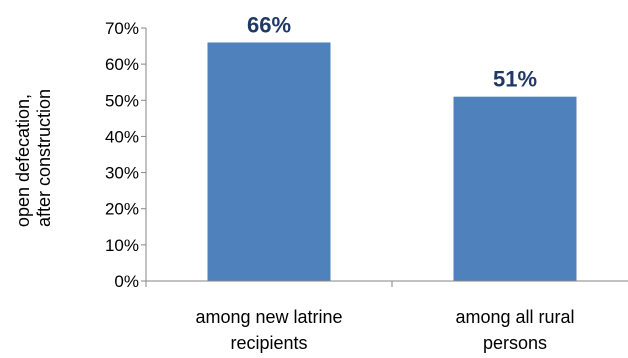  I want to click on y-tick-label: 0%, so click(126, 281).